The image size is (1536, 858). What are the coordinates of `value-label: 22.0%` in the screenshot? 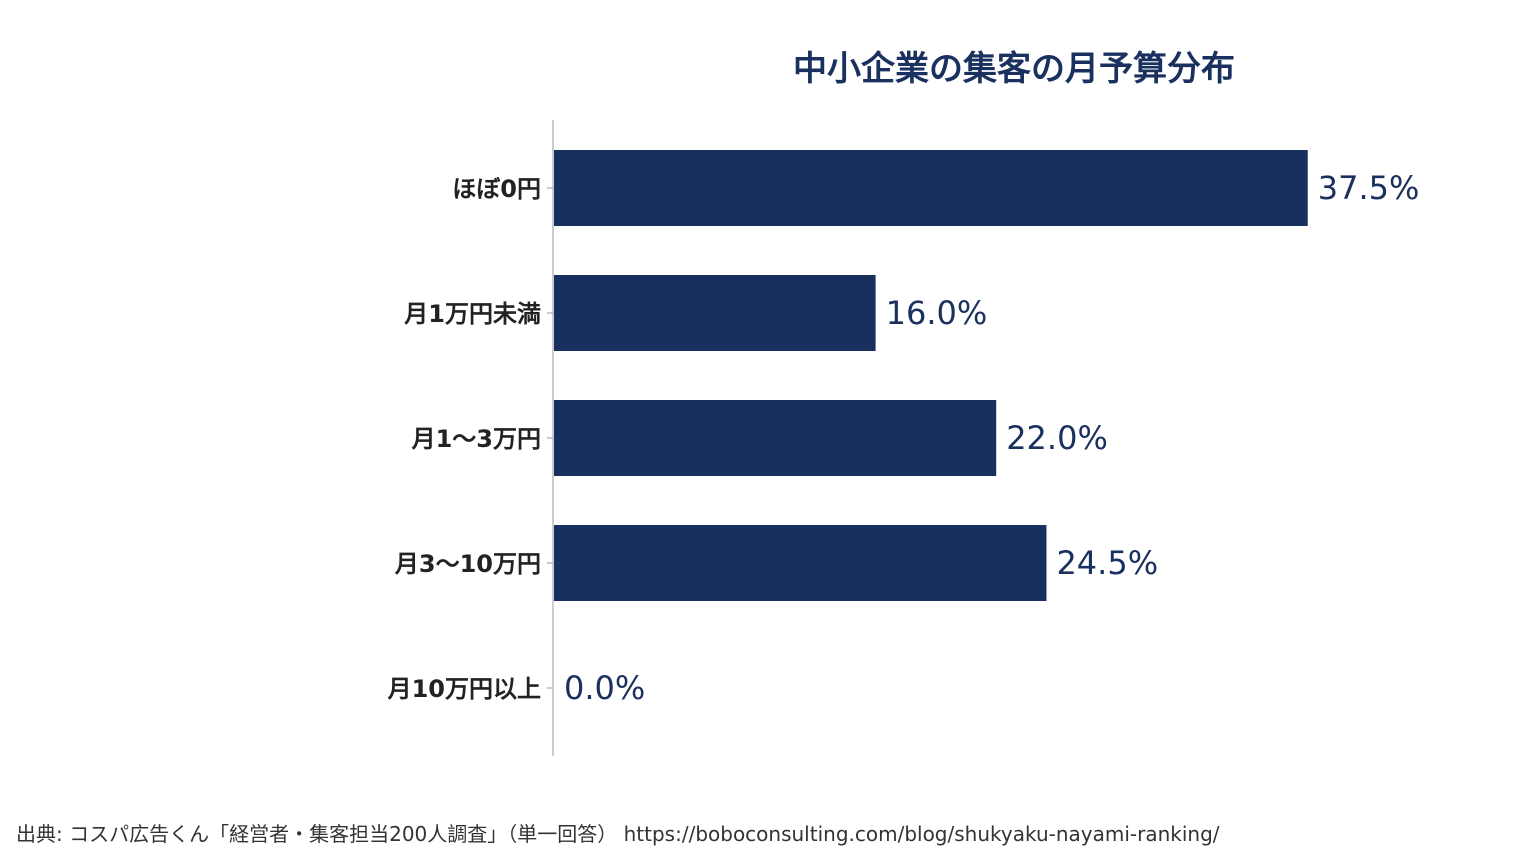 It's located at (1057, 438).